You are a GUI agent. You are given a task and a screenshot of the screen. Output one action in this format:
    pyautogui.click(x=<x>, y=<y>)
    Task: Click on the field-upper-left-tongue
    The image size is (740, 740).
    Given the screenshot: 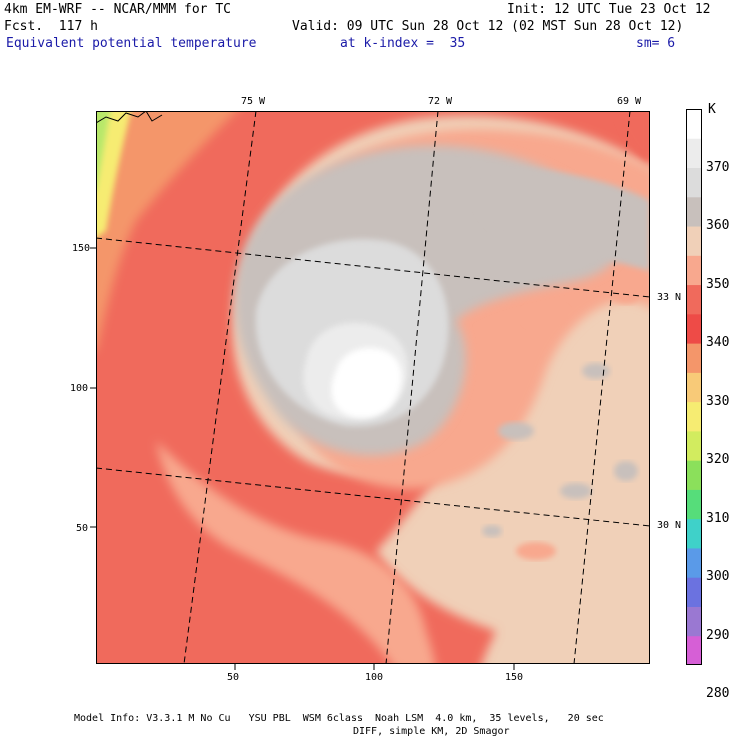 What is the action you would take?
    pyautogui.click(x=166, y=231)
    